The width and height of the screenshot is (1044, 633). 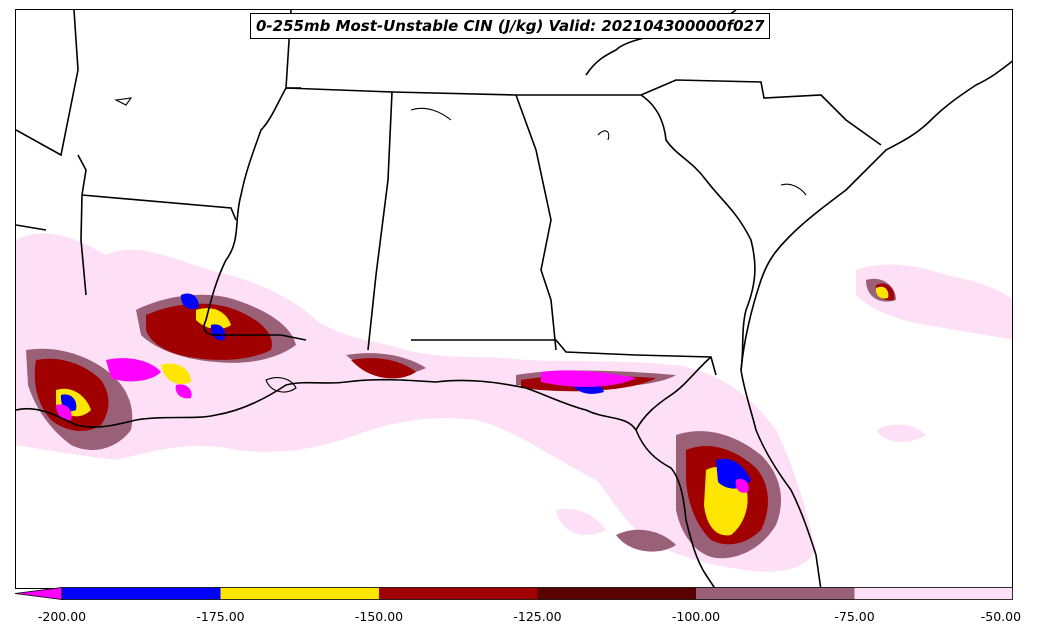 I want to click on colorbar, so click(x=514, y=593).